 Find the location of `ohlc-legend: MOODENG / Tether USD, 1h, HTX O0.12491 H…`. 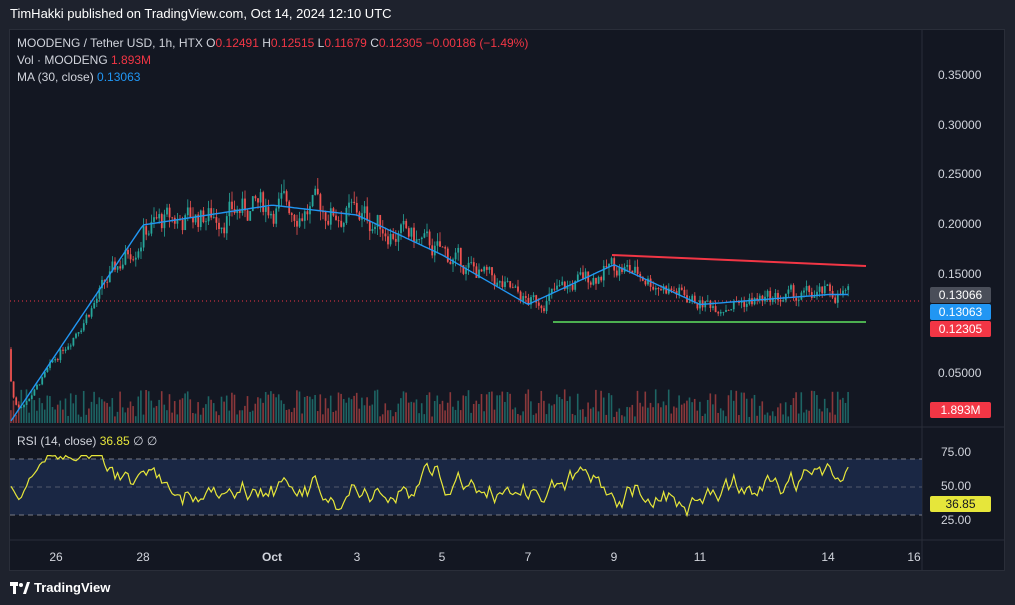

ohlc-legend: MOODENG / Tether USD, 1h, HTX O0.12491 H… is located at coordinates (272, 43).